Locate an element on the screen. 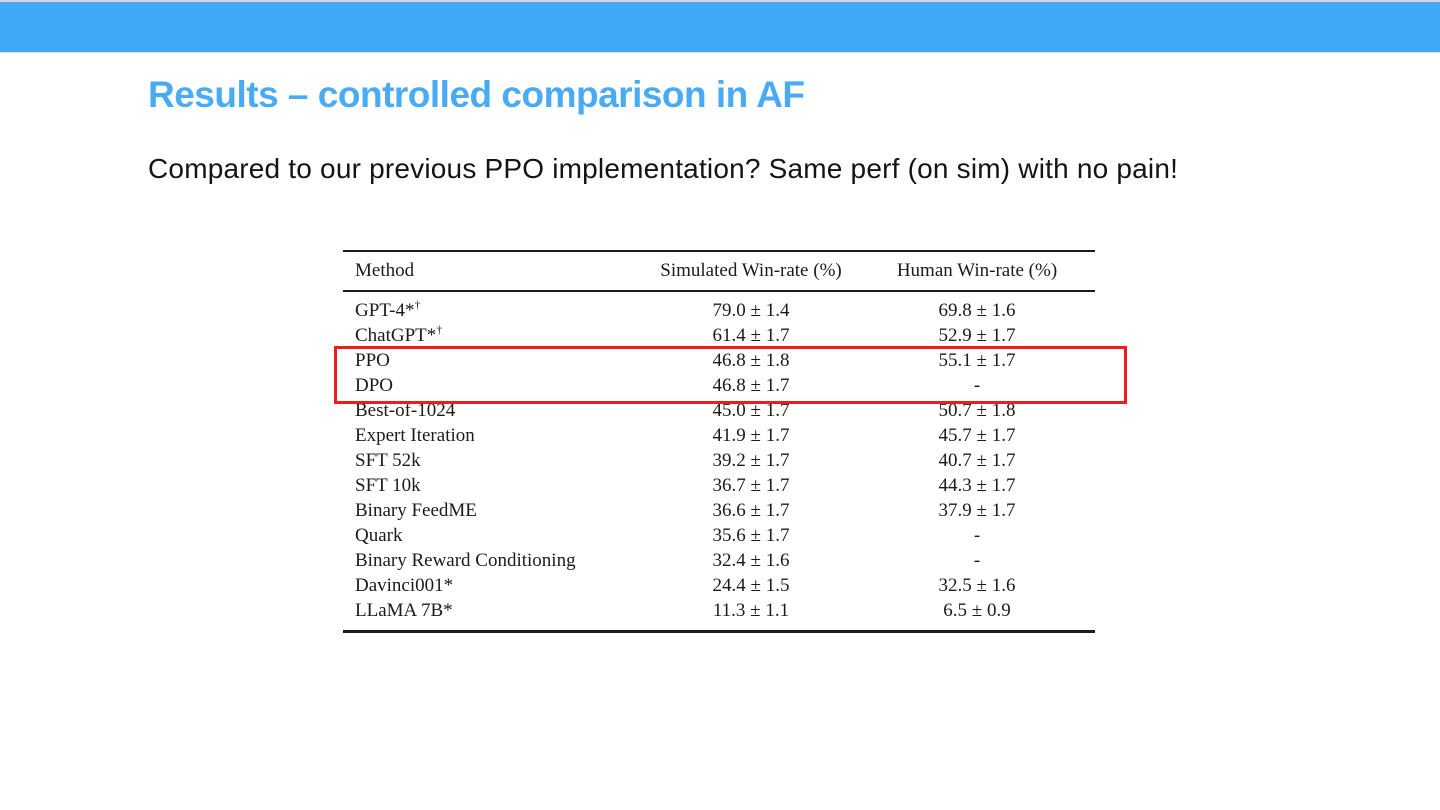  table-row: GPT-4*† 79.0 ± 1.4 69.8 ± 1.6 is located at coordinates (719, 310).